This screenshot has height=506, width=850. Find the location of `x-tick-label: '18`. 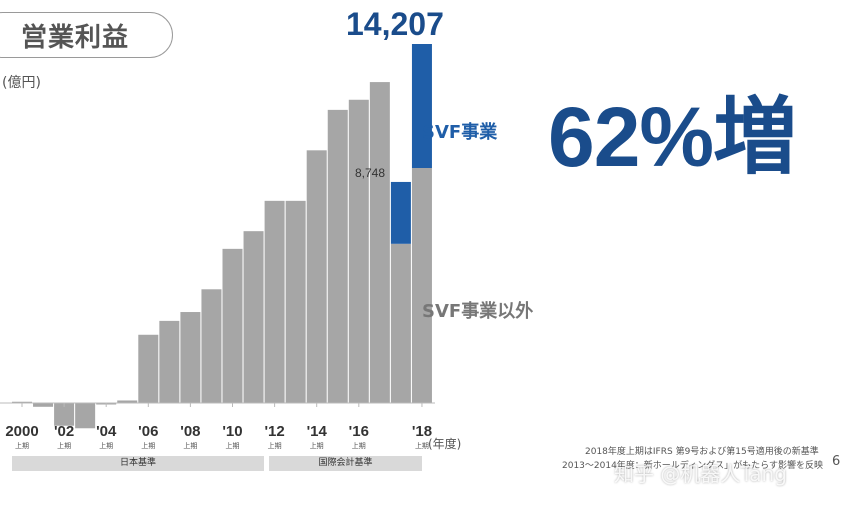

x-tick-label: '18 is located at coordinates (422, 431).